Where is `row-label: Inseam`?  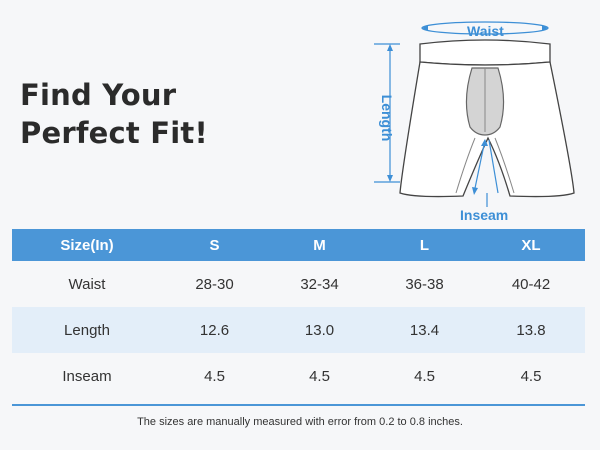
row-label: Inseam is located at coordinates (87, 376).